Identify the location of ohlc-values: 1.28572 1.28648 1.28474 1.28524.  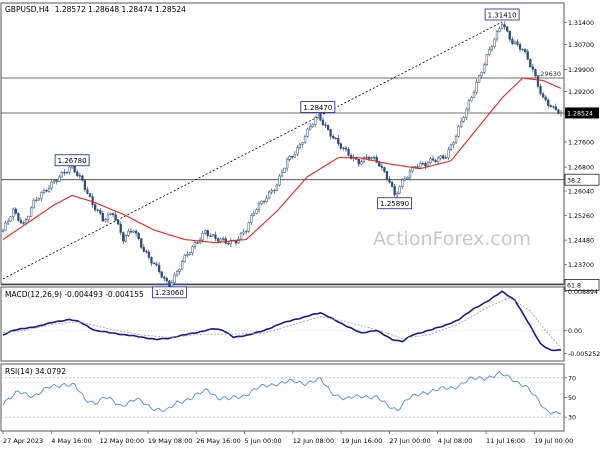
(120, 9).